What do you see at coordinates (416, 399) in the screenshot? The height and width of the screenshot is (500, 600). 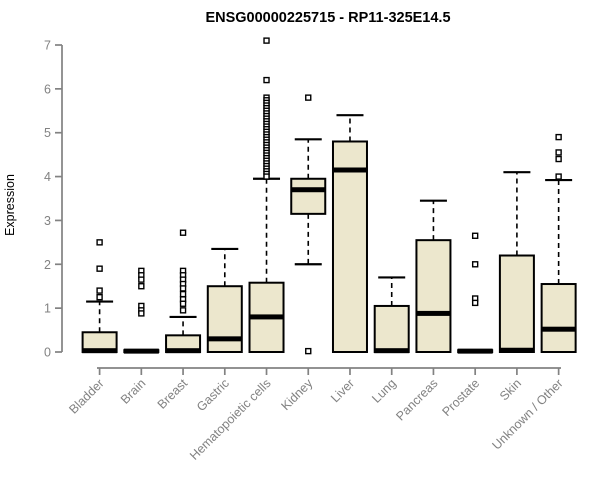 I see `x-category-label: Pancreas` at bounding box center [416, 399].